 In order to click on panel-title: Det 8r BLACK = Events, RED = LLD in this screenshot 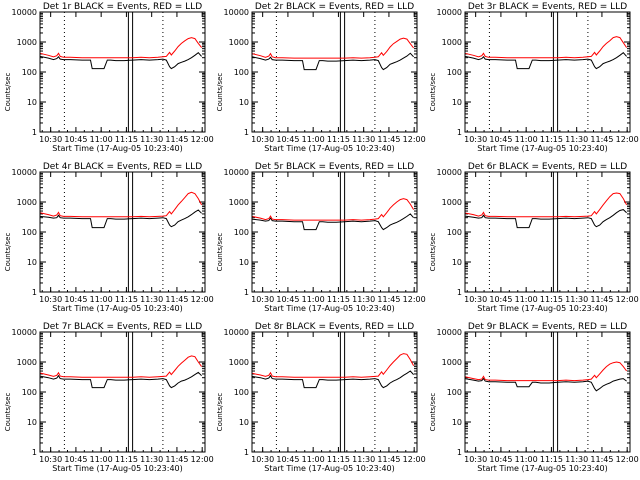, I will do `click(334, 327)`.